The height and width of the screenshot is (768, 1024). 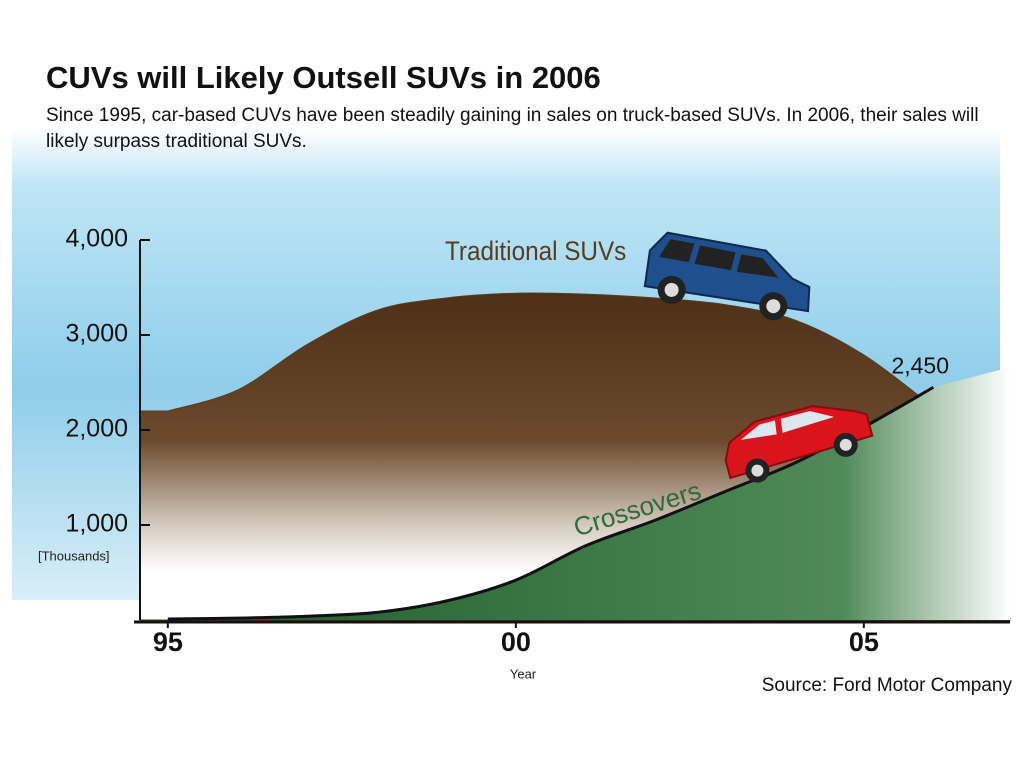 I want to click on x-tick-label: 95, so click(x=168, y=642).